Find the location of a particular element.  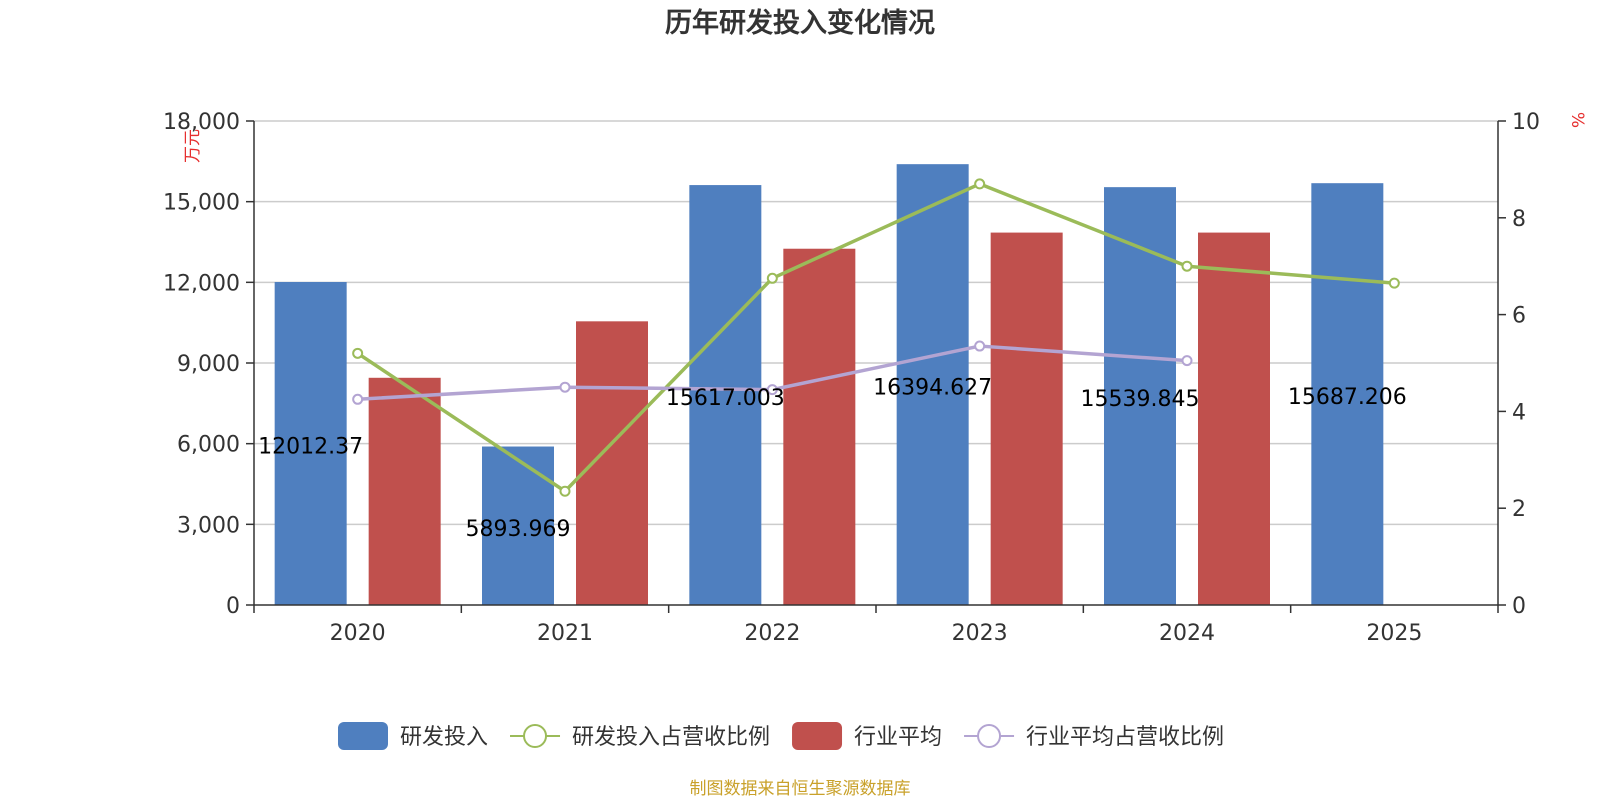

y-right-tick-label: 8 is located at coordinates (1519, 219).